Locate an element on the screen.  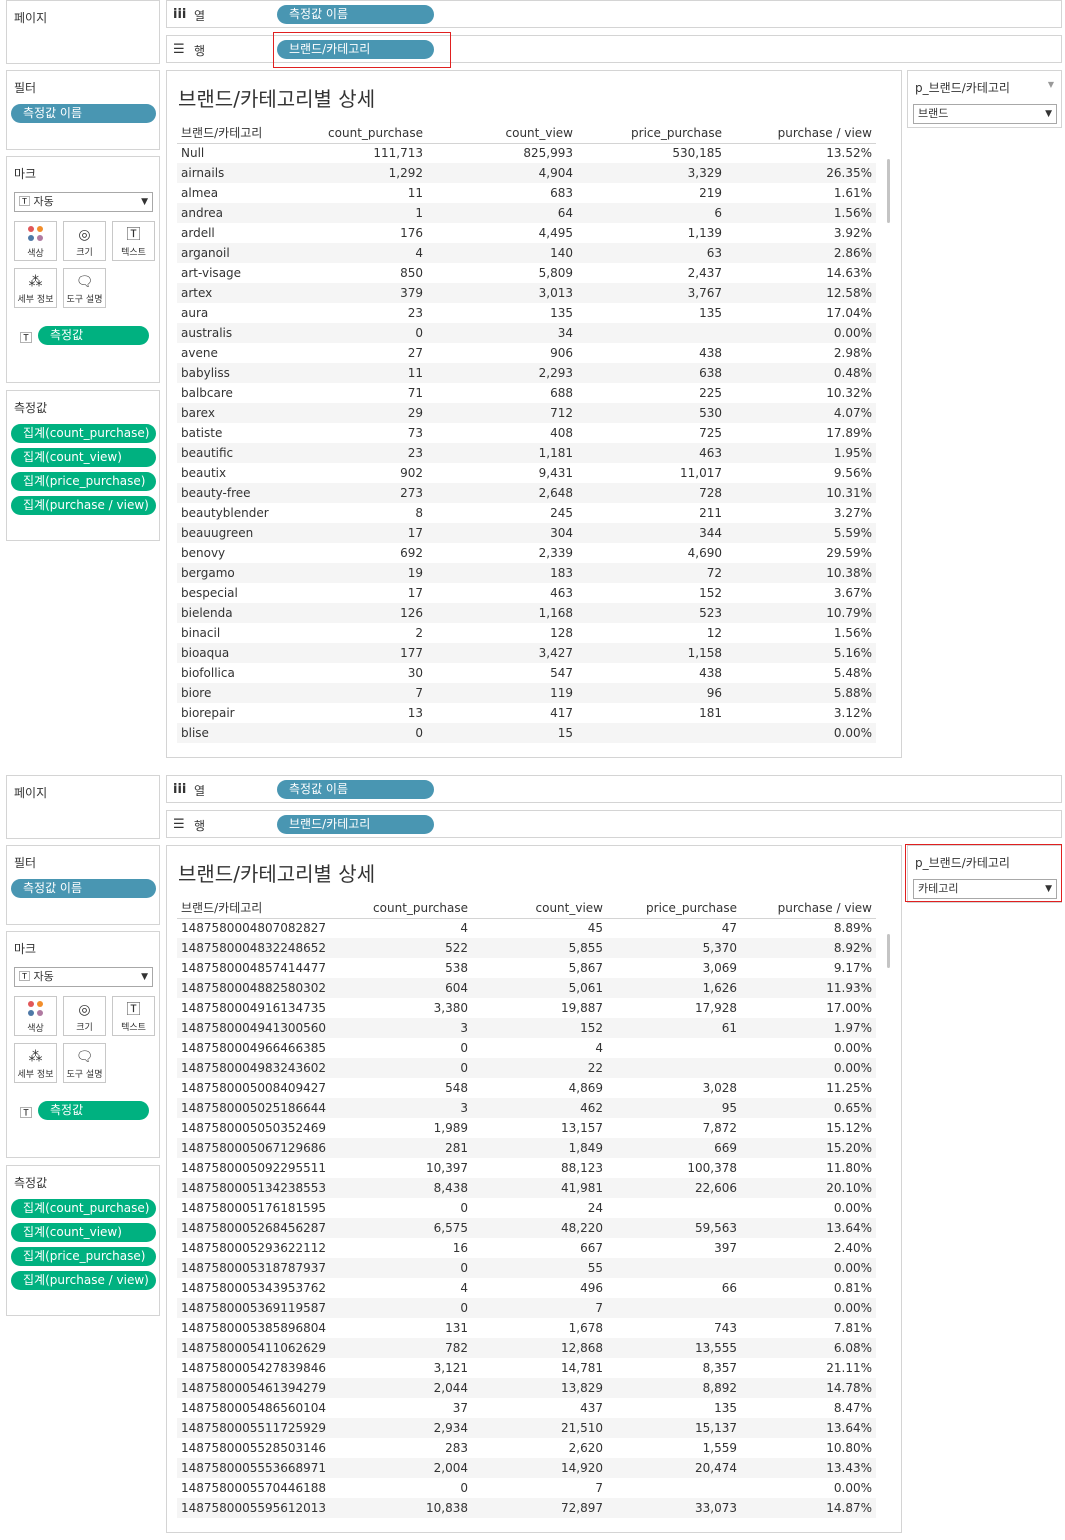
table-row: artex 379 3,013 3,767 12.58% is located at coordinates (526, 293).